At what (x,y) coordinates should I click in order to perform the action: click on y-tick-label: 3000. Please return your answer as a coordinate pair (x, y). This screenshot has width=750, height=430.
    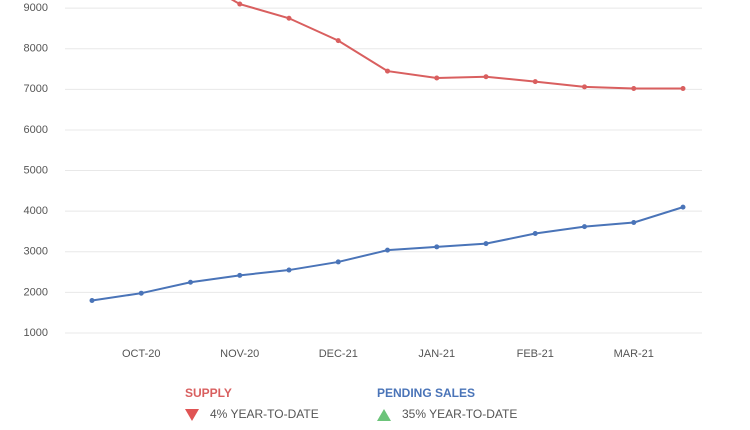
    Looking at the image, I should click on (36, 252).